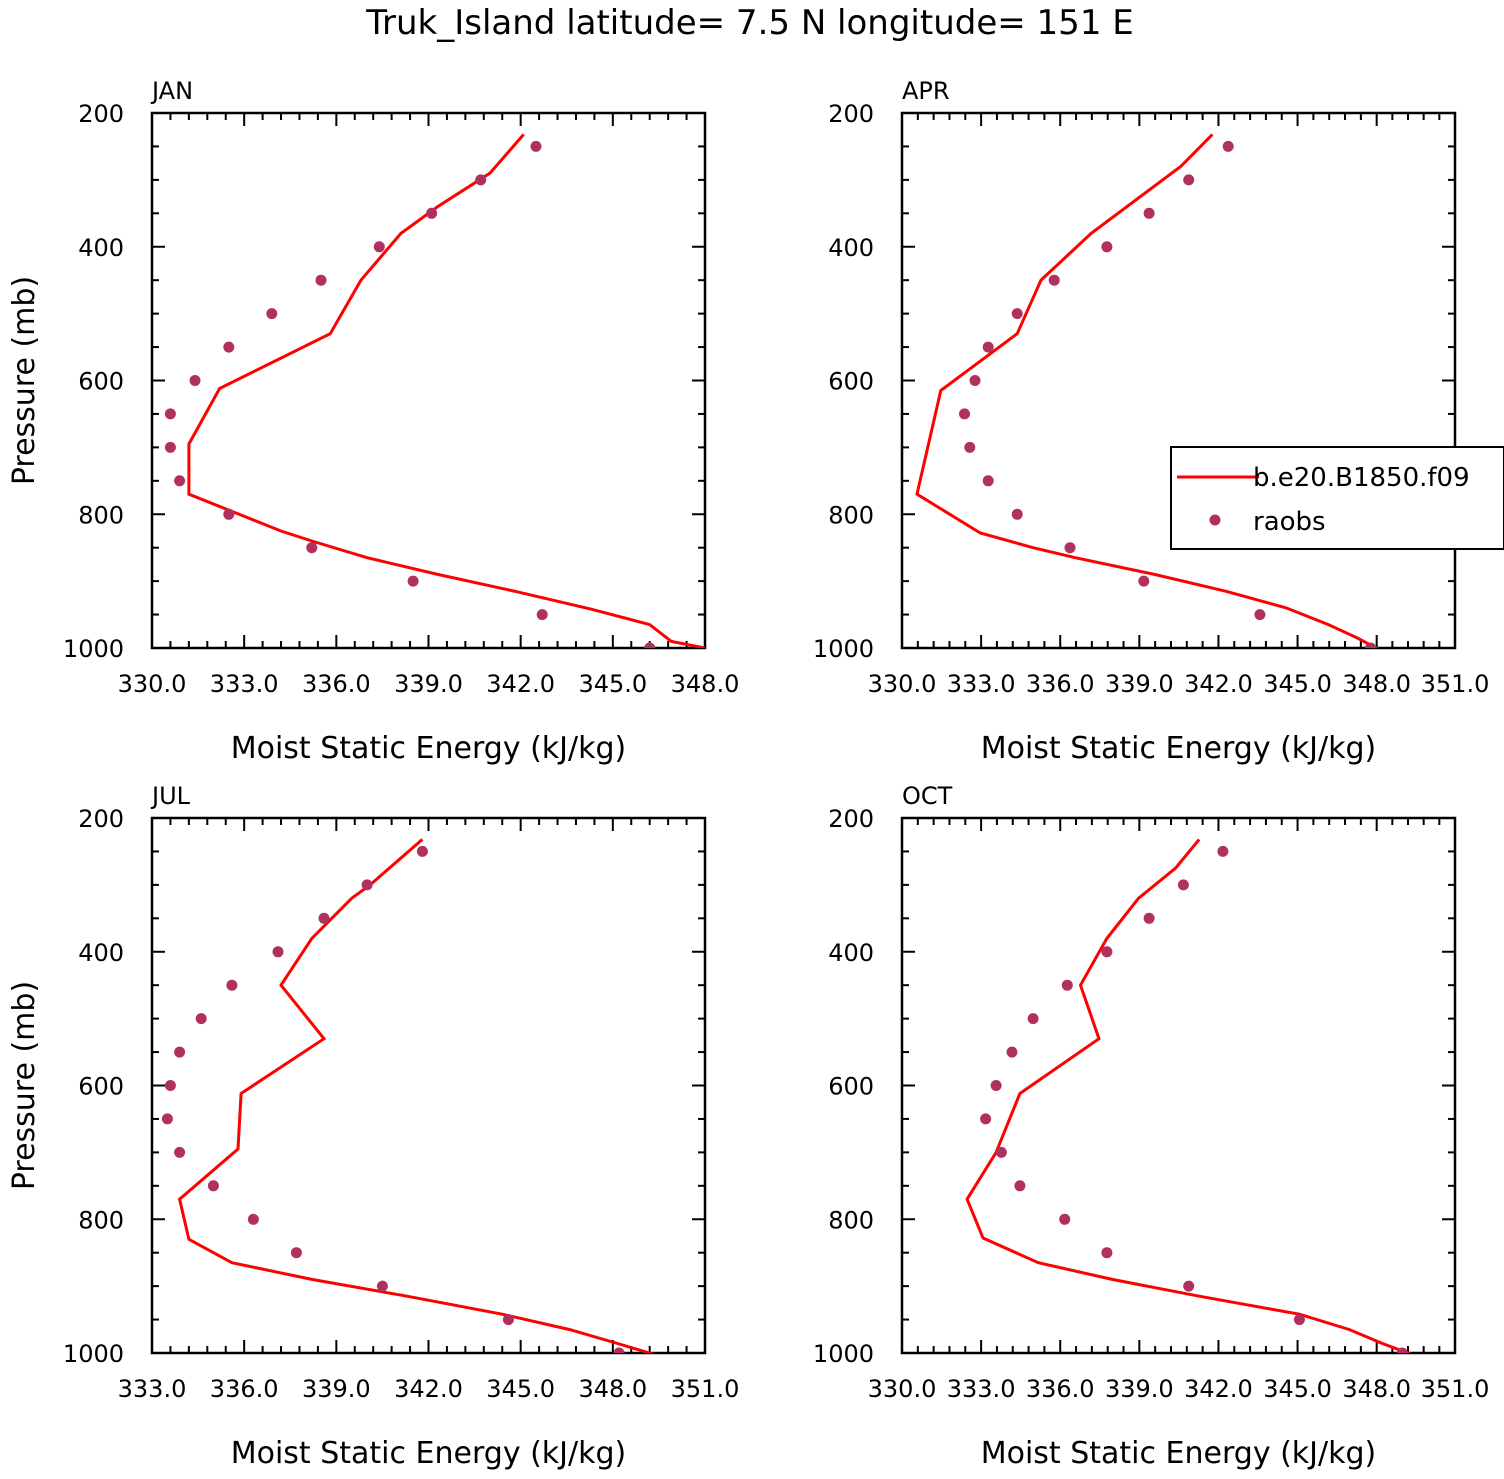 Image resolution: width=1504 pixels, height=1479 pixels. What do you see at coordinates (24, 1085) in the screenshot?
I see `y-axis-title: Pressure (mb)` at bounding box center [24, 1085].